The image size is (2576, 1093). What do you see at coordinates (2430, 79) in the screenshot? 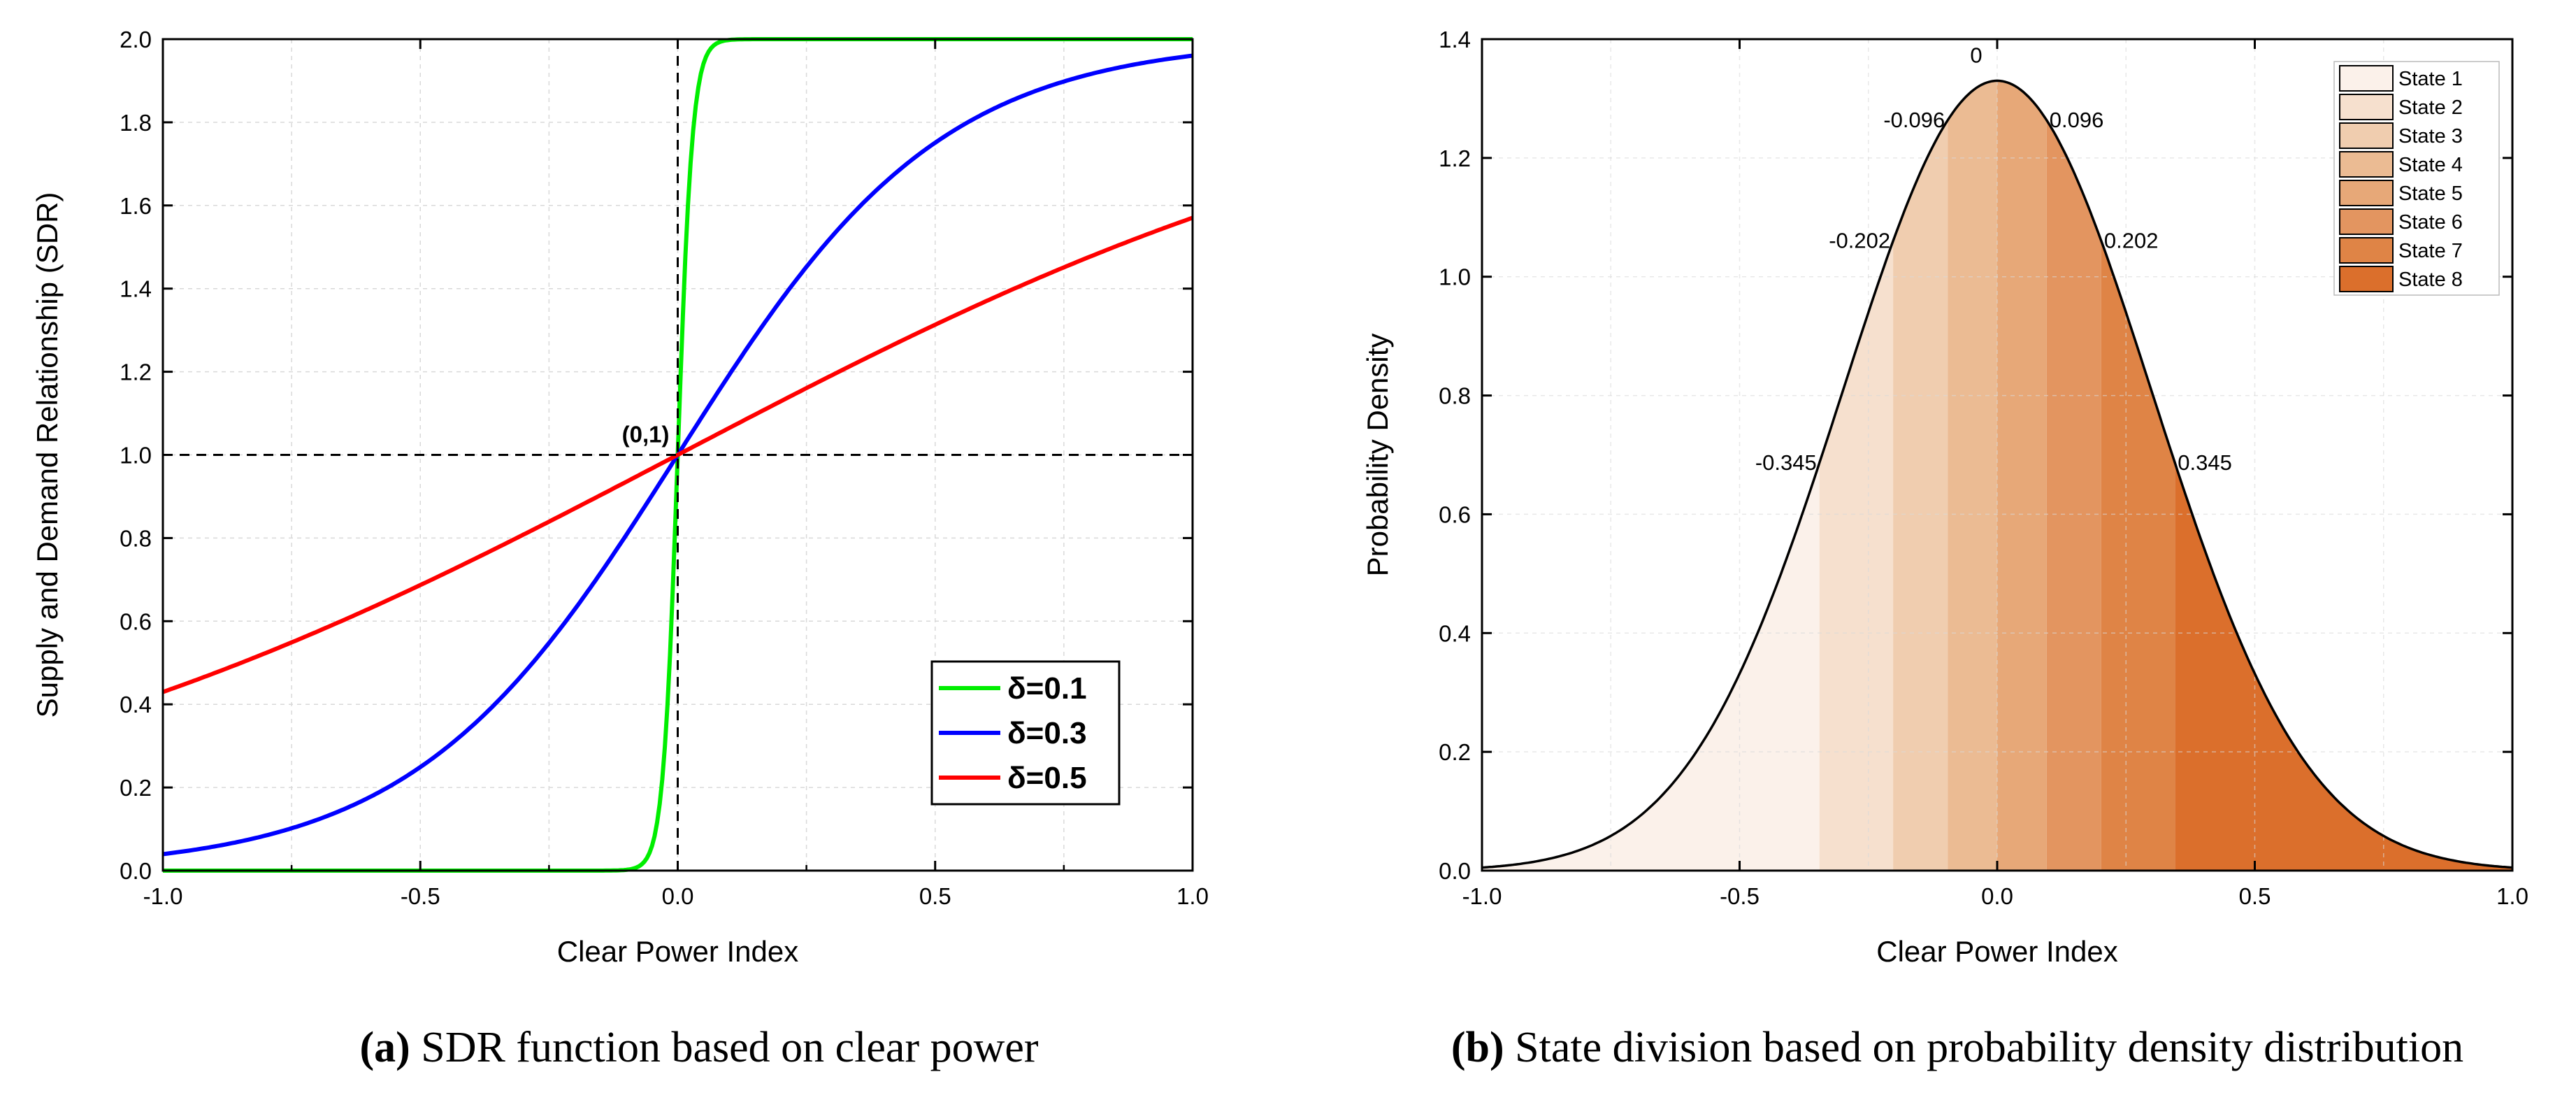
I see `legend-label-1: State 1` at bounding box center [2430, 79].